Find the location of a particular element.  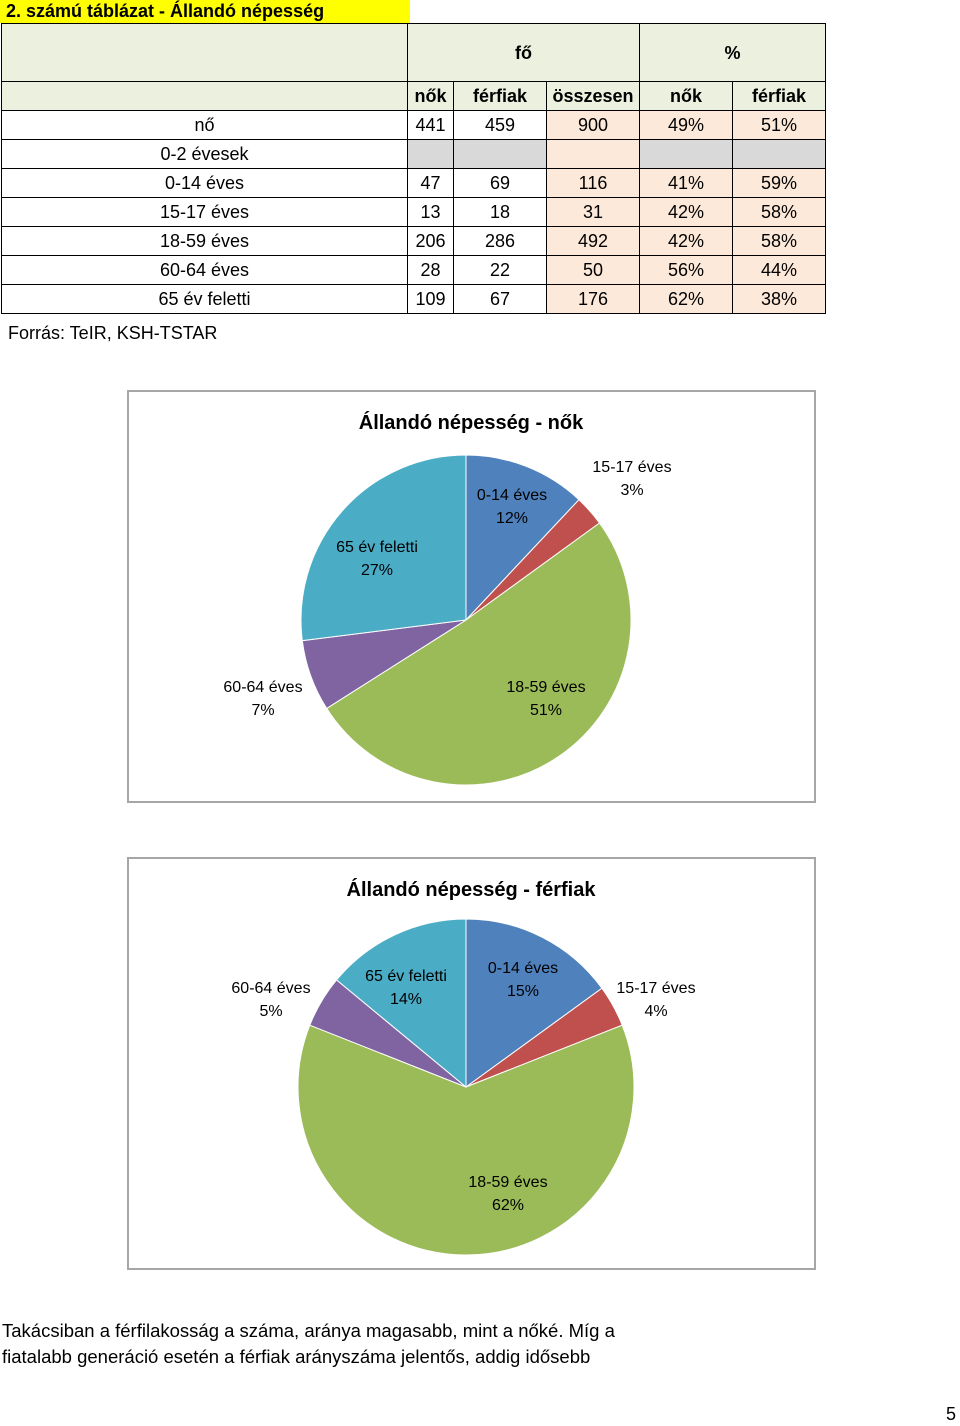

slice-percent-label: 5% is located at coordinates (270, 1011).